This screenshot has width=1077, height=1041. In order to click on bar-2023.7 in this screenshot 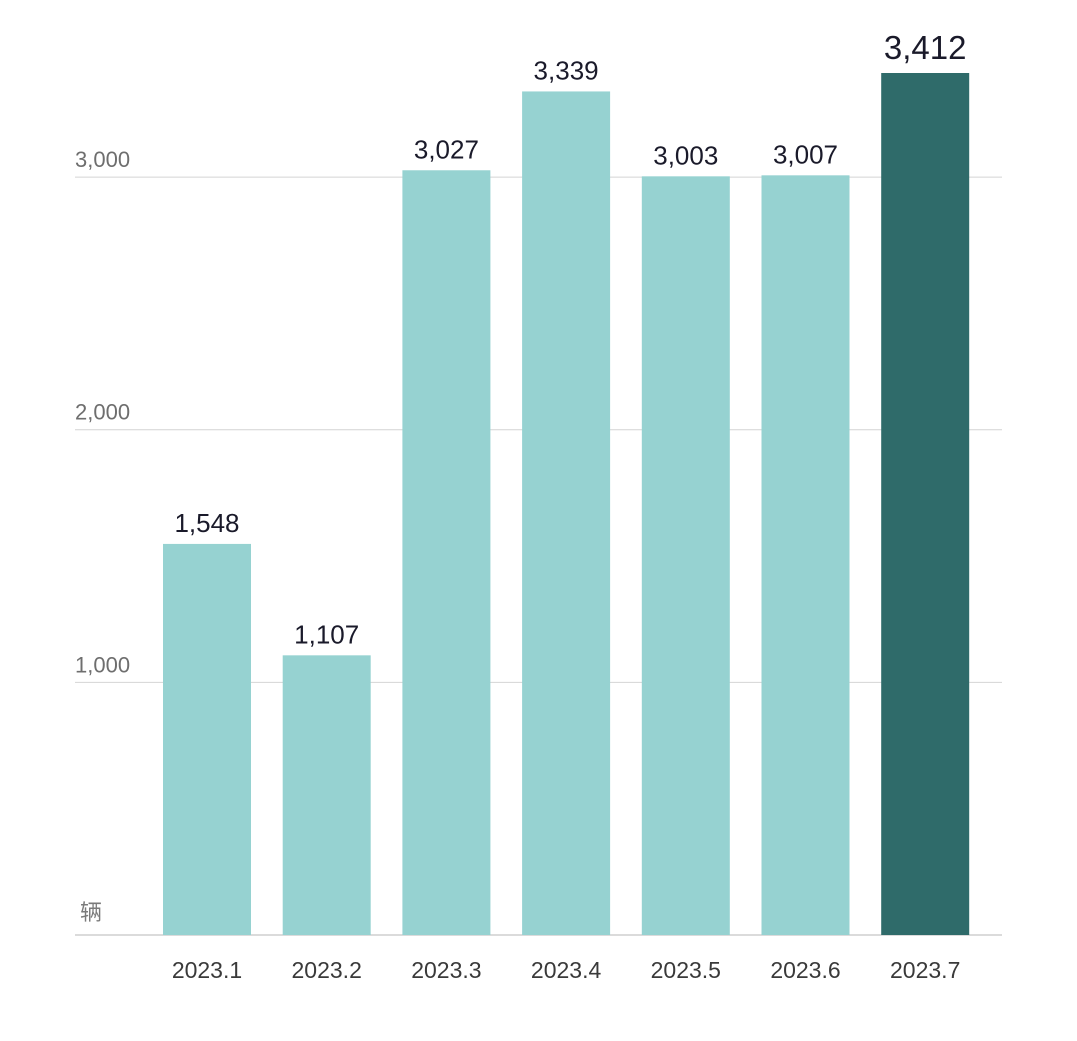, I will do `click(925, 504)`.